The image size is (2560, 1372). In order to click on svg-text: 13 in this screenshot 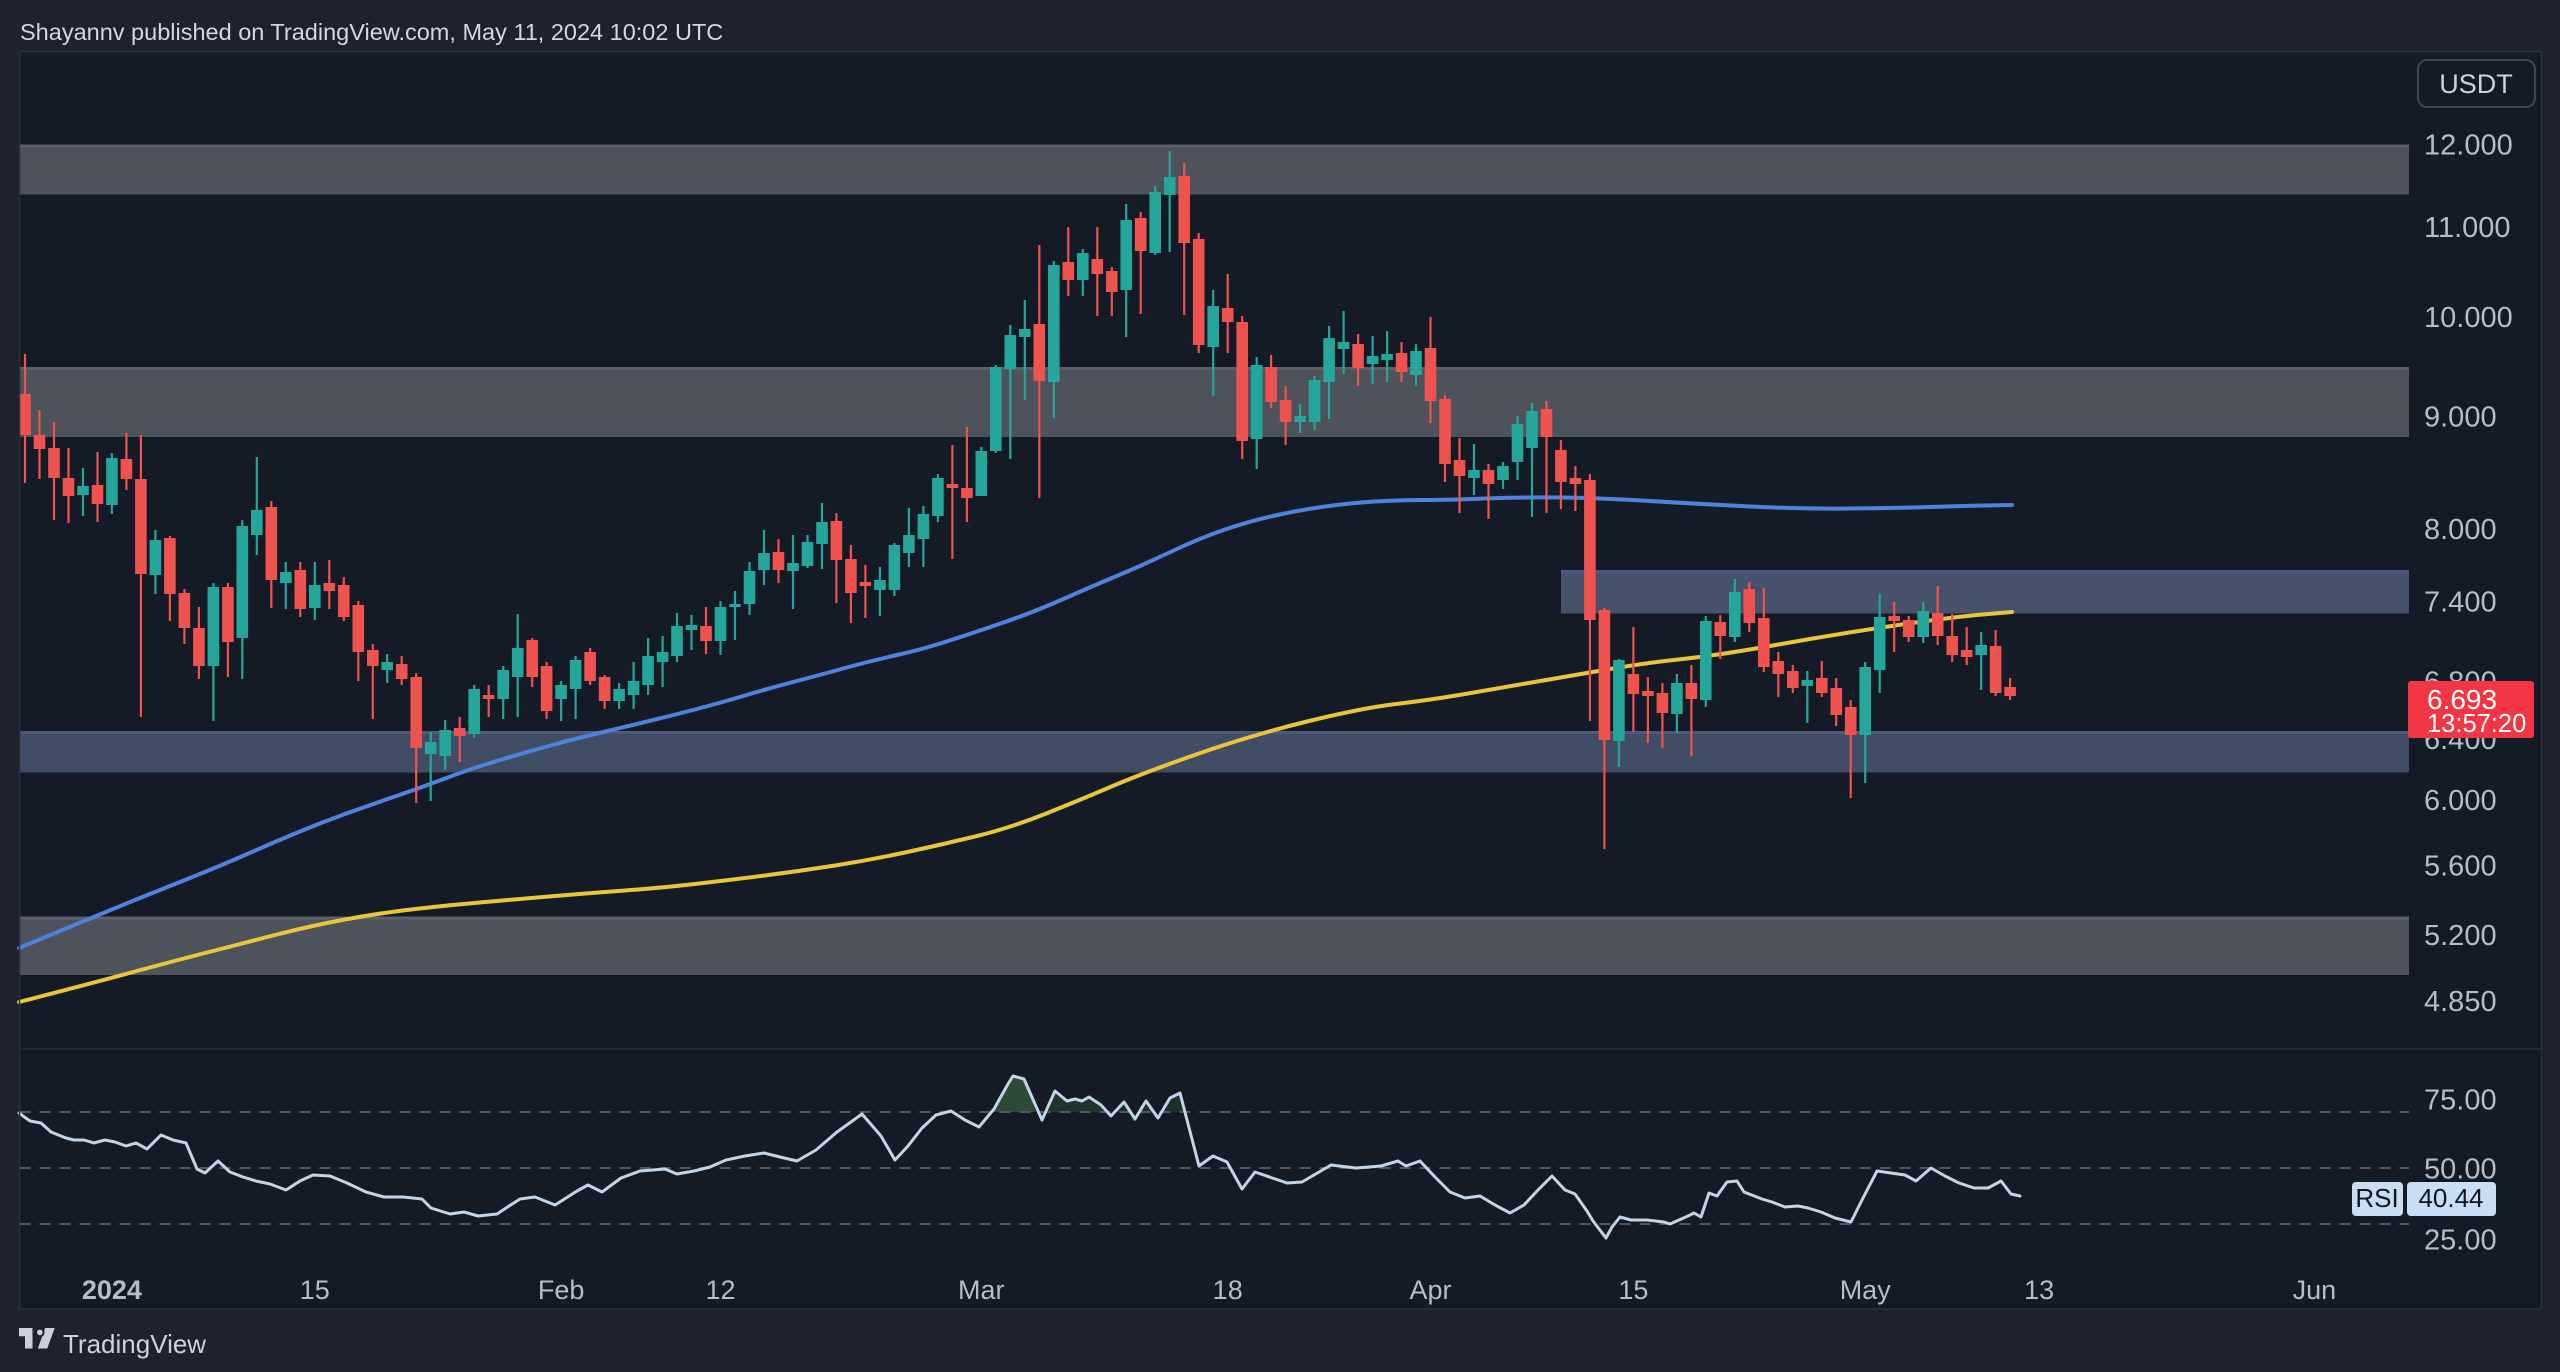, I will do `click(2039, 1290)`.